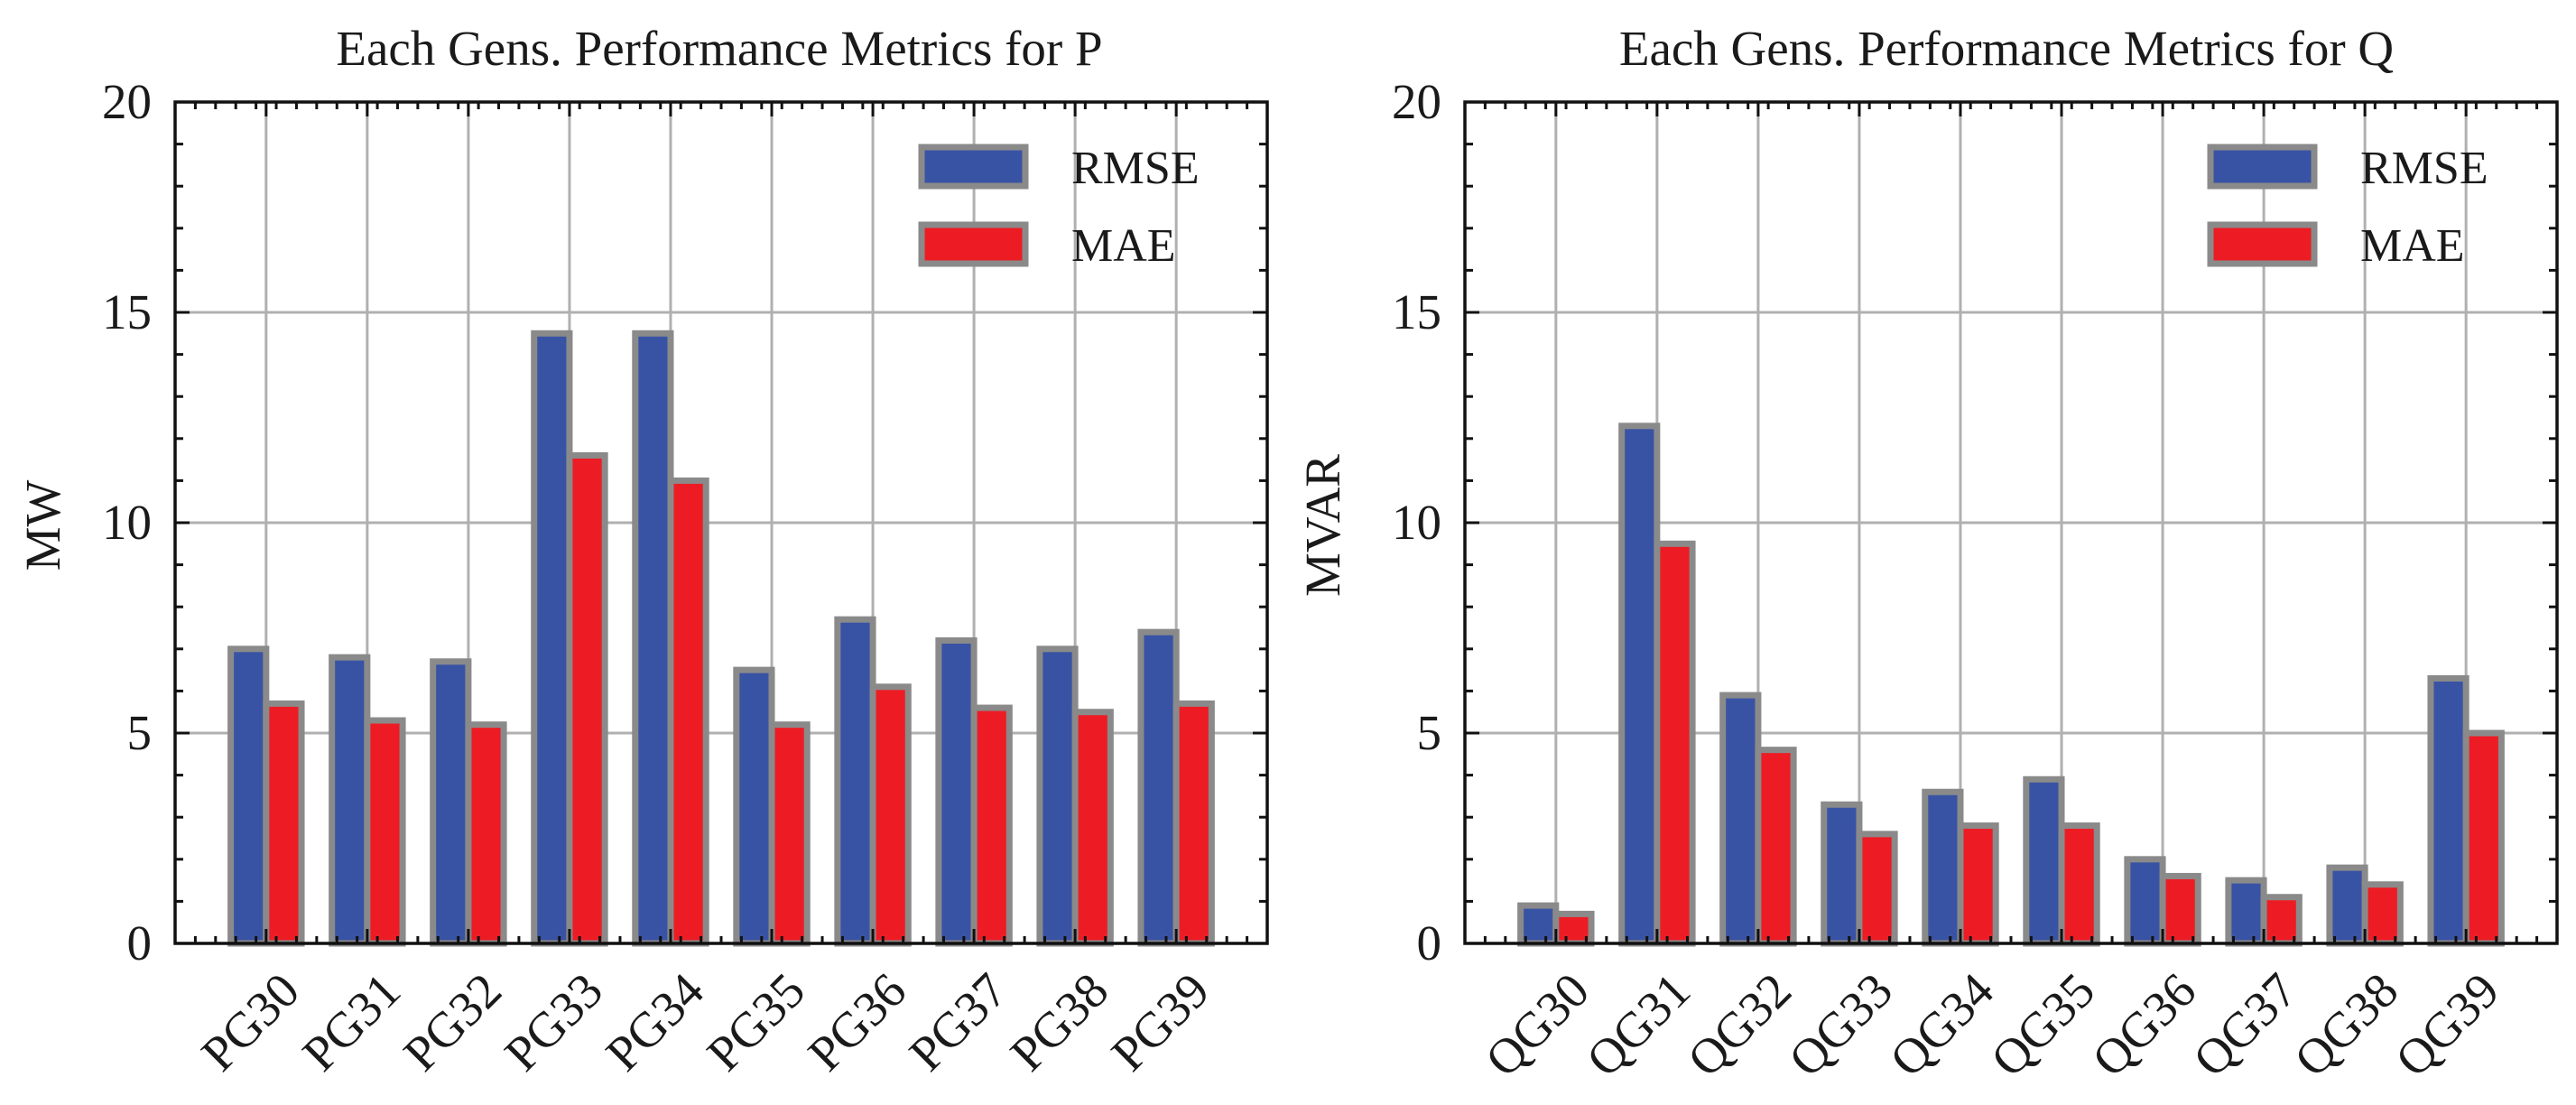  What do you see at coordinates (2079, 885) in the screenshot?
I see `bar-mae-qg35` at bounding box center [2079, 885].